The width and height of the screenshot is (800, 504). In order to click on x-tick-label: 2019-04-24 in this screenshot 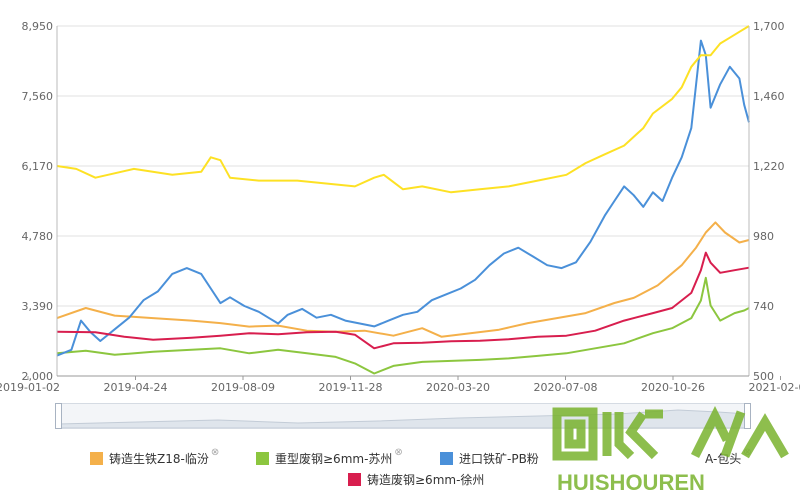, I will do `click(136, 387)`.